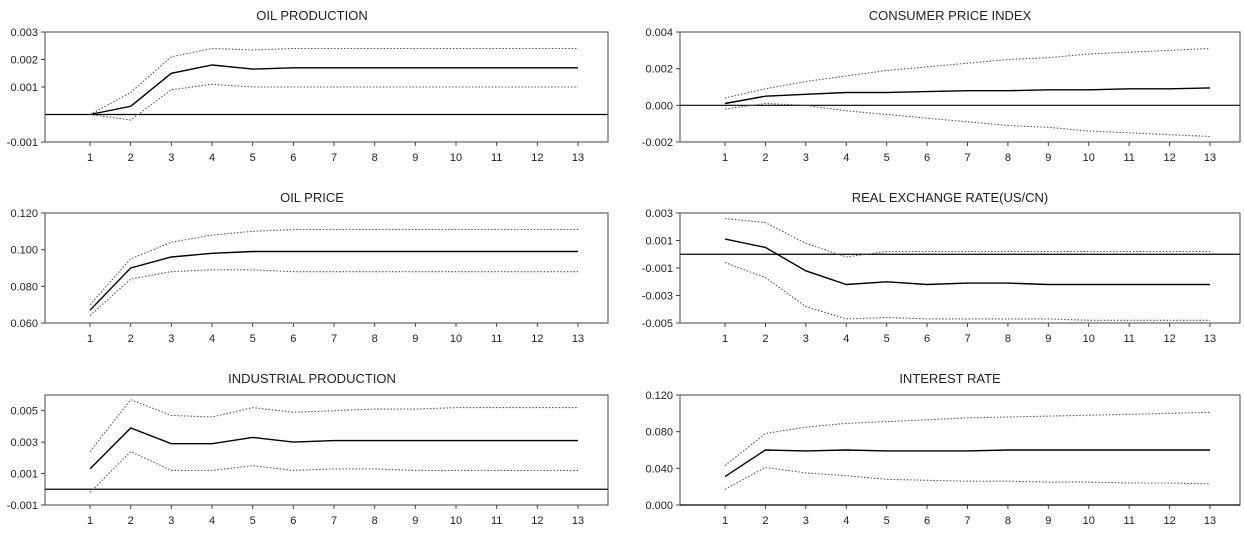 Image resolution: width=1244 pixels, height=535 pixels. What do you see at coordinates (496, 158) in the screenshot?
I see `oil-production-x-tick-label: 11` at bounding box center [496, 158].